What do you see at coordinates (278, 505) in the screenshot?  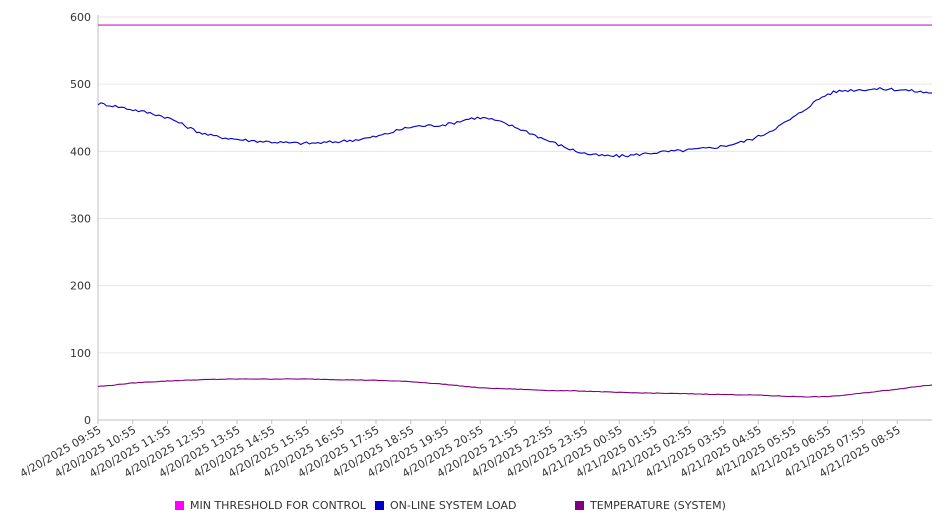 I see `legend-label-min-threshold: MIN THRESHOLD FOR CONTROL` at bounding box center [278, 505].